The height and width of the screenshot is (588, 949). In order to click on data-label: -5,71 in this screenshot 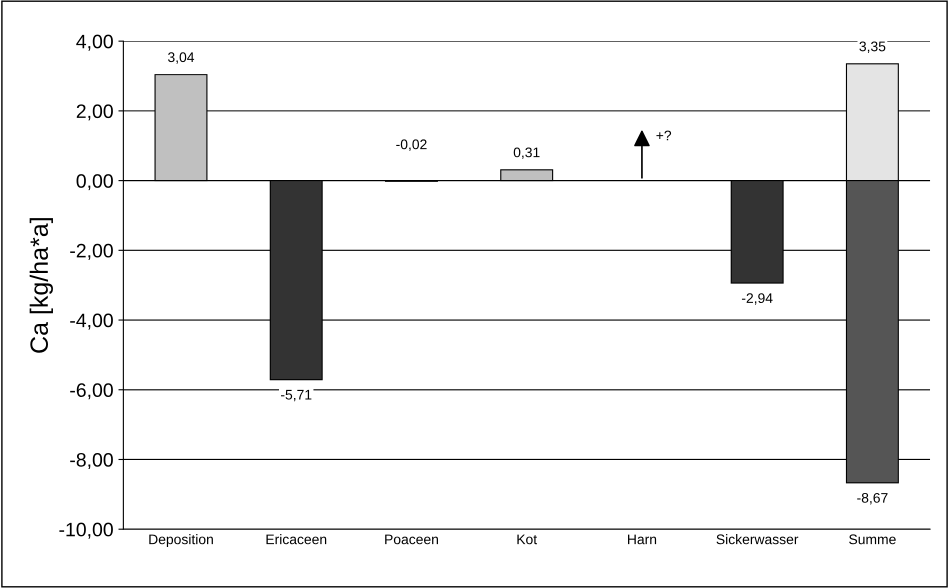, I will do `click(296, 396)`.